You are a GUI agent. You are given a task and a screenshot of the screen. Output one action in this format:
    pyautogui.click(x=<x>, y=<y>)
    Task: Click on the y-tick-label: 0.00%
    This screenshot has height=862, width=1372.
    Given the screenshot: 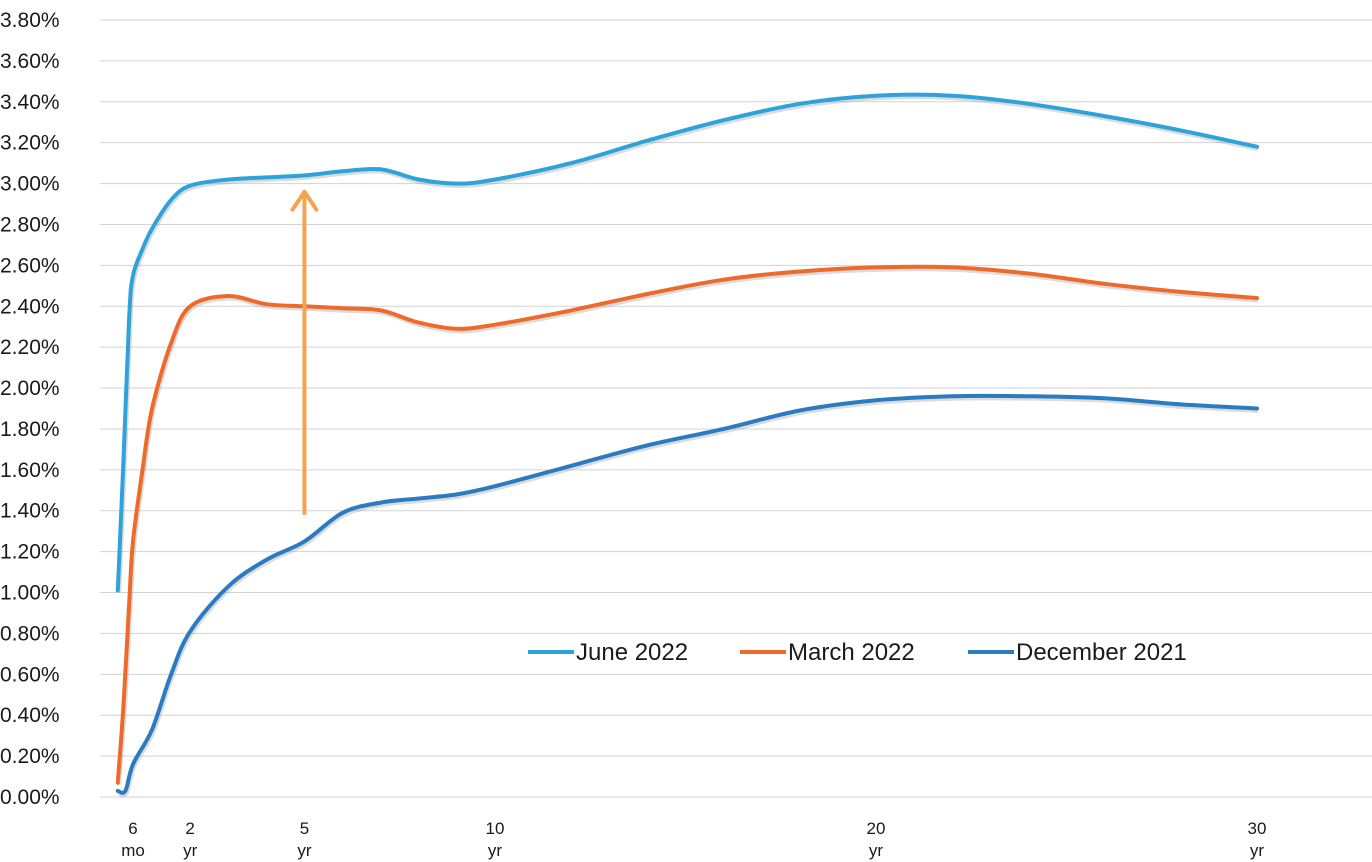 What is the action you would take?
    pyautogui.click(x=30, y=797)
    